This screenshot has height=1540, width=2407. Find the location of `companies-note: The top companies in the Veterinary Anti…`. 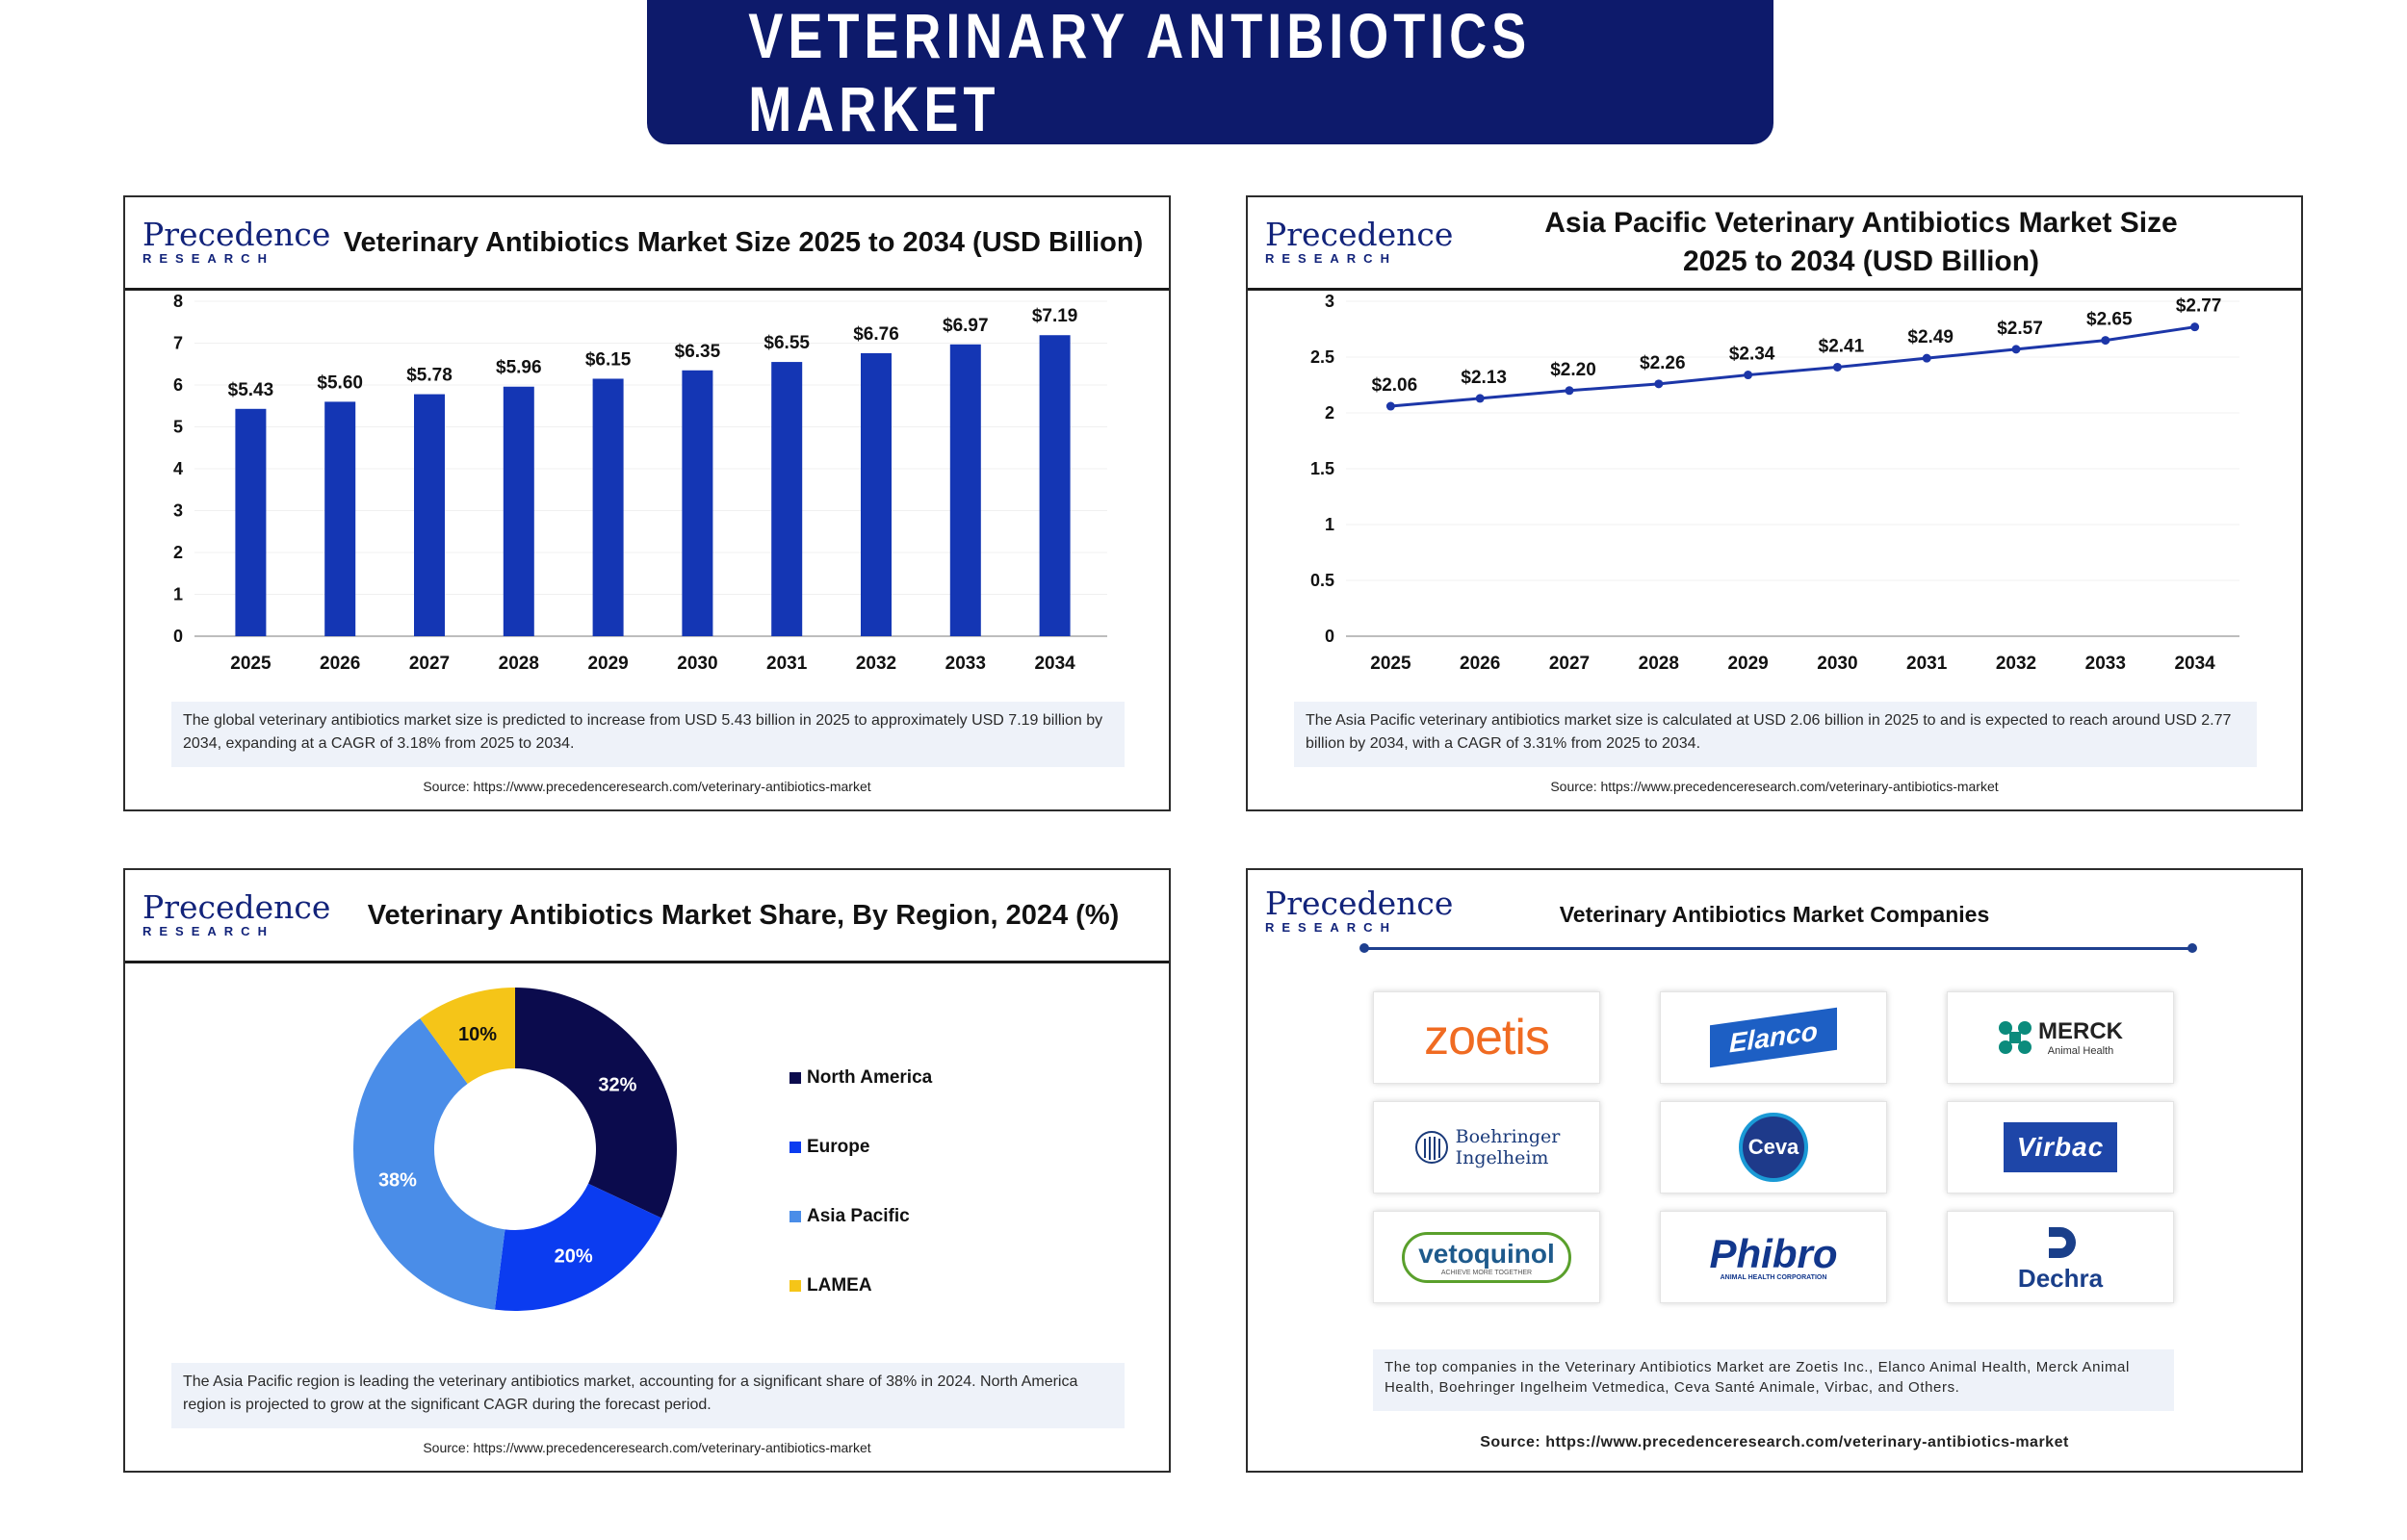

companies-note: The top companies in the Veterinary Anti… is located at coordinates (1773, 1380).